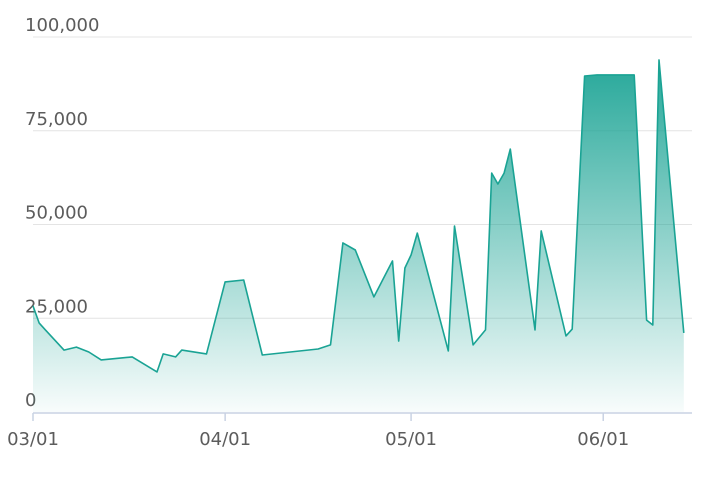 Image resolution: width=712 pixels, height=484 pixels. Describe the element at coordinates (62, 25) in the screenshot. I see `y-tick-label: 100,000` at that location.